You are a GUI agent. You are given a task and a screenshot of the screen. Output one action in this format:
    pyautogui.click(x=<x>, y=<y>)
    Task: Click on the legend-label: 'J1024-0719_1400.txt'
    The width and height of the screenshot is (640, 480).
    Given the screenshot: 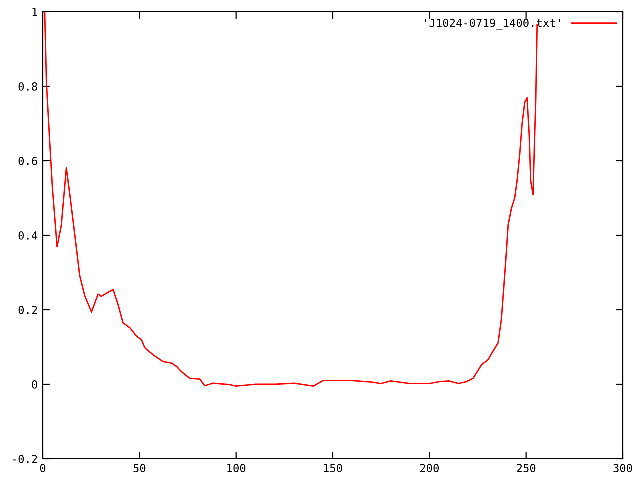 What is the action you would take?
    pyautogui.click(x=492, y=24)
    